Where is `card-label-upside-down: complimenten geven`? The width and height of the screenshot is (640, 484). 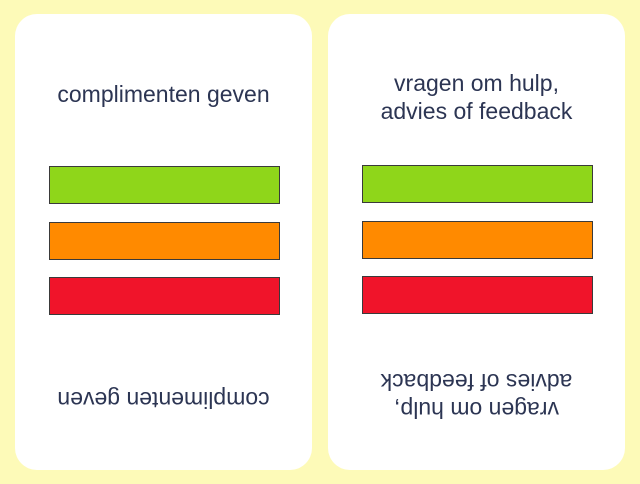 card-label-upside-down: complimenten geven is located at coordinates (163, 400).